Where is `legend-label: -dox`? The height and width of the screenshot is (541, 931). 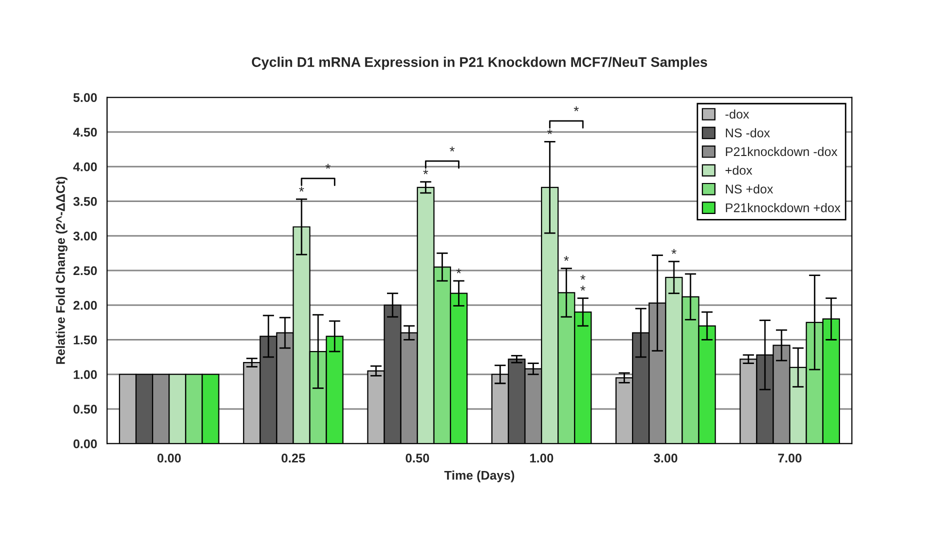
legend-label: -dox is located at coordinates (737, 114).